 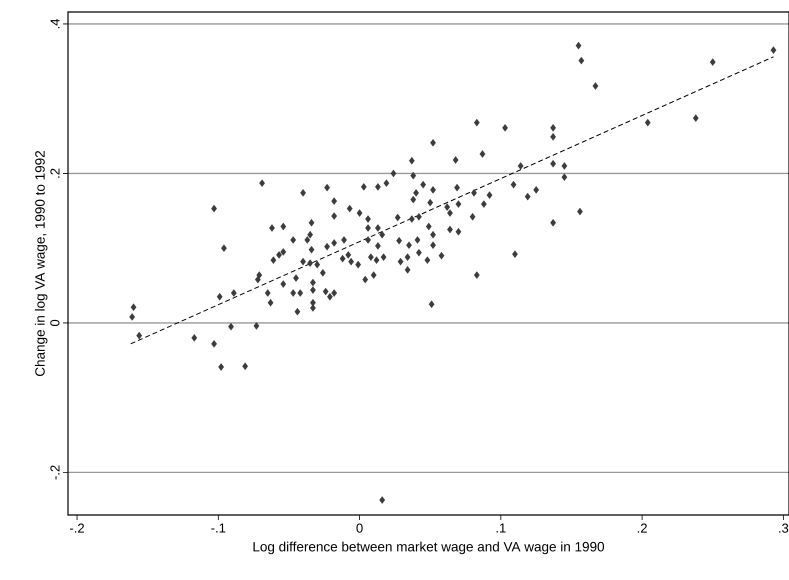 What do you see at coordinates (501, 528) in the screenshot?
I see `x-tick-label: .1` at bounding box center [501, 528].